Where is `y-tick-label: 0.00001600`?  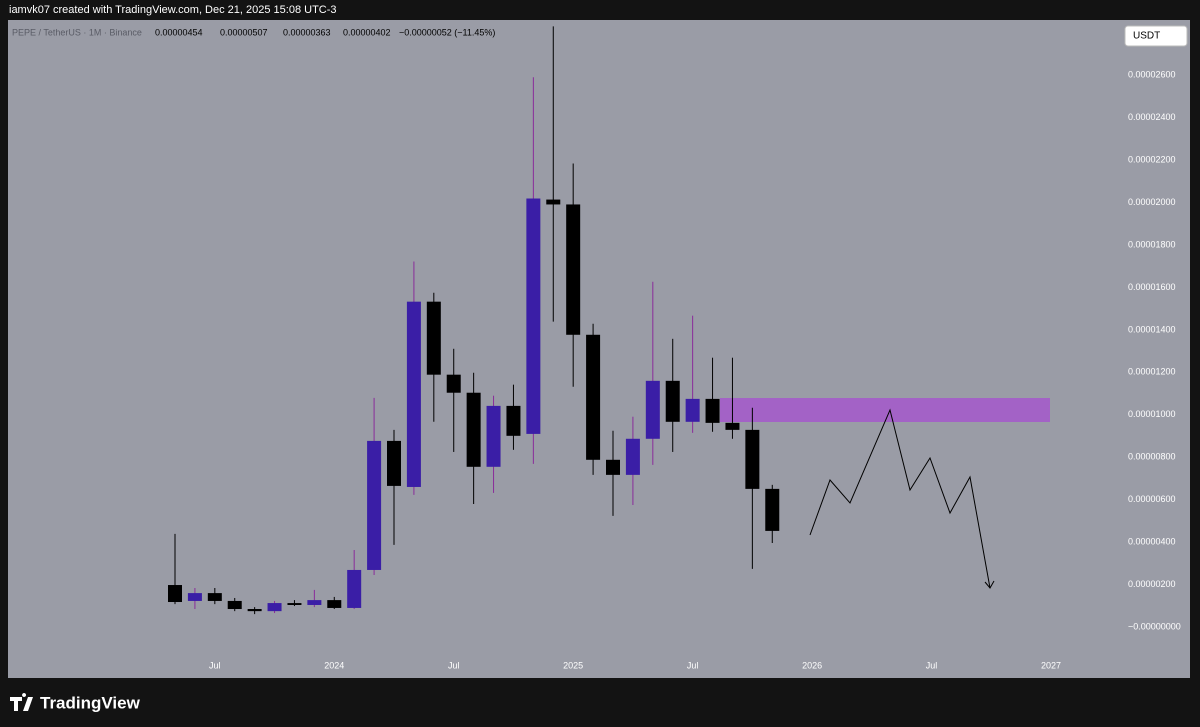 y-tick-label: 0.00001600 is located at coordinates (1152, 287).